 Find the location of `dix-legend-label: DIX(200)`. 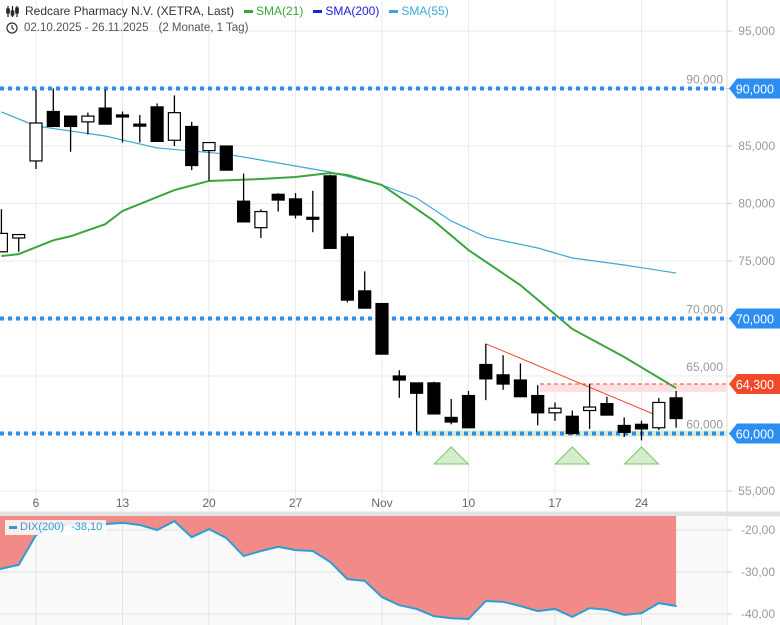

dix-legend-label: DIX(200) is located at coordinates (42, 527).